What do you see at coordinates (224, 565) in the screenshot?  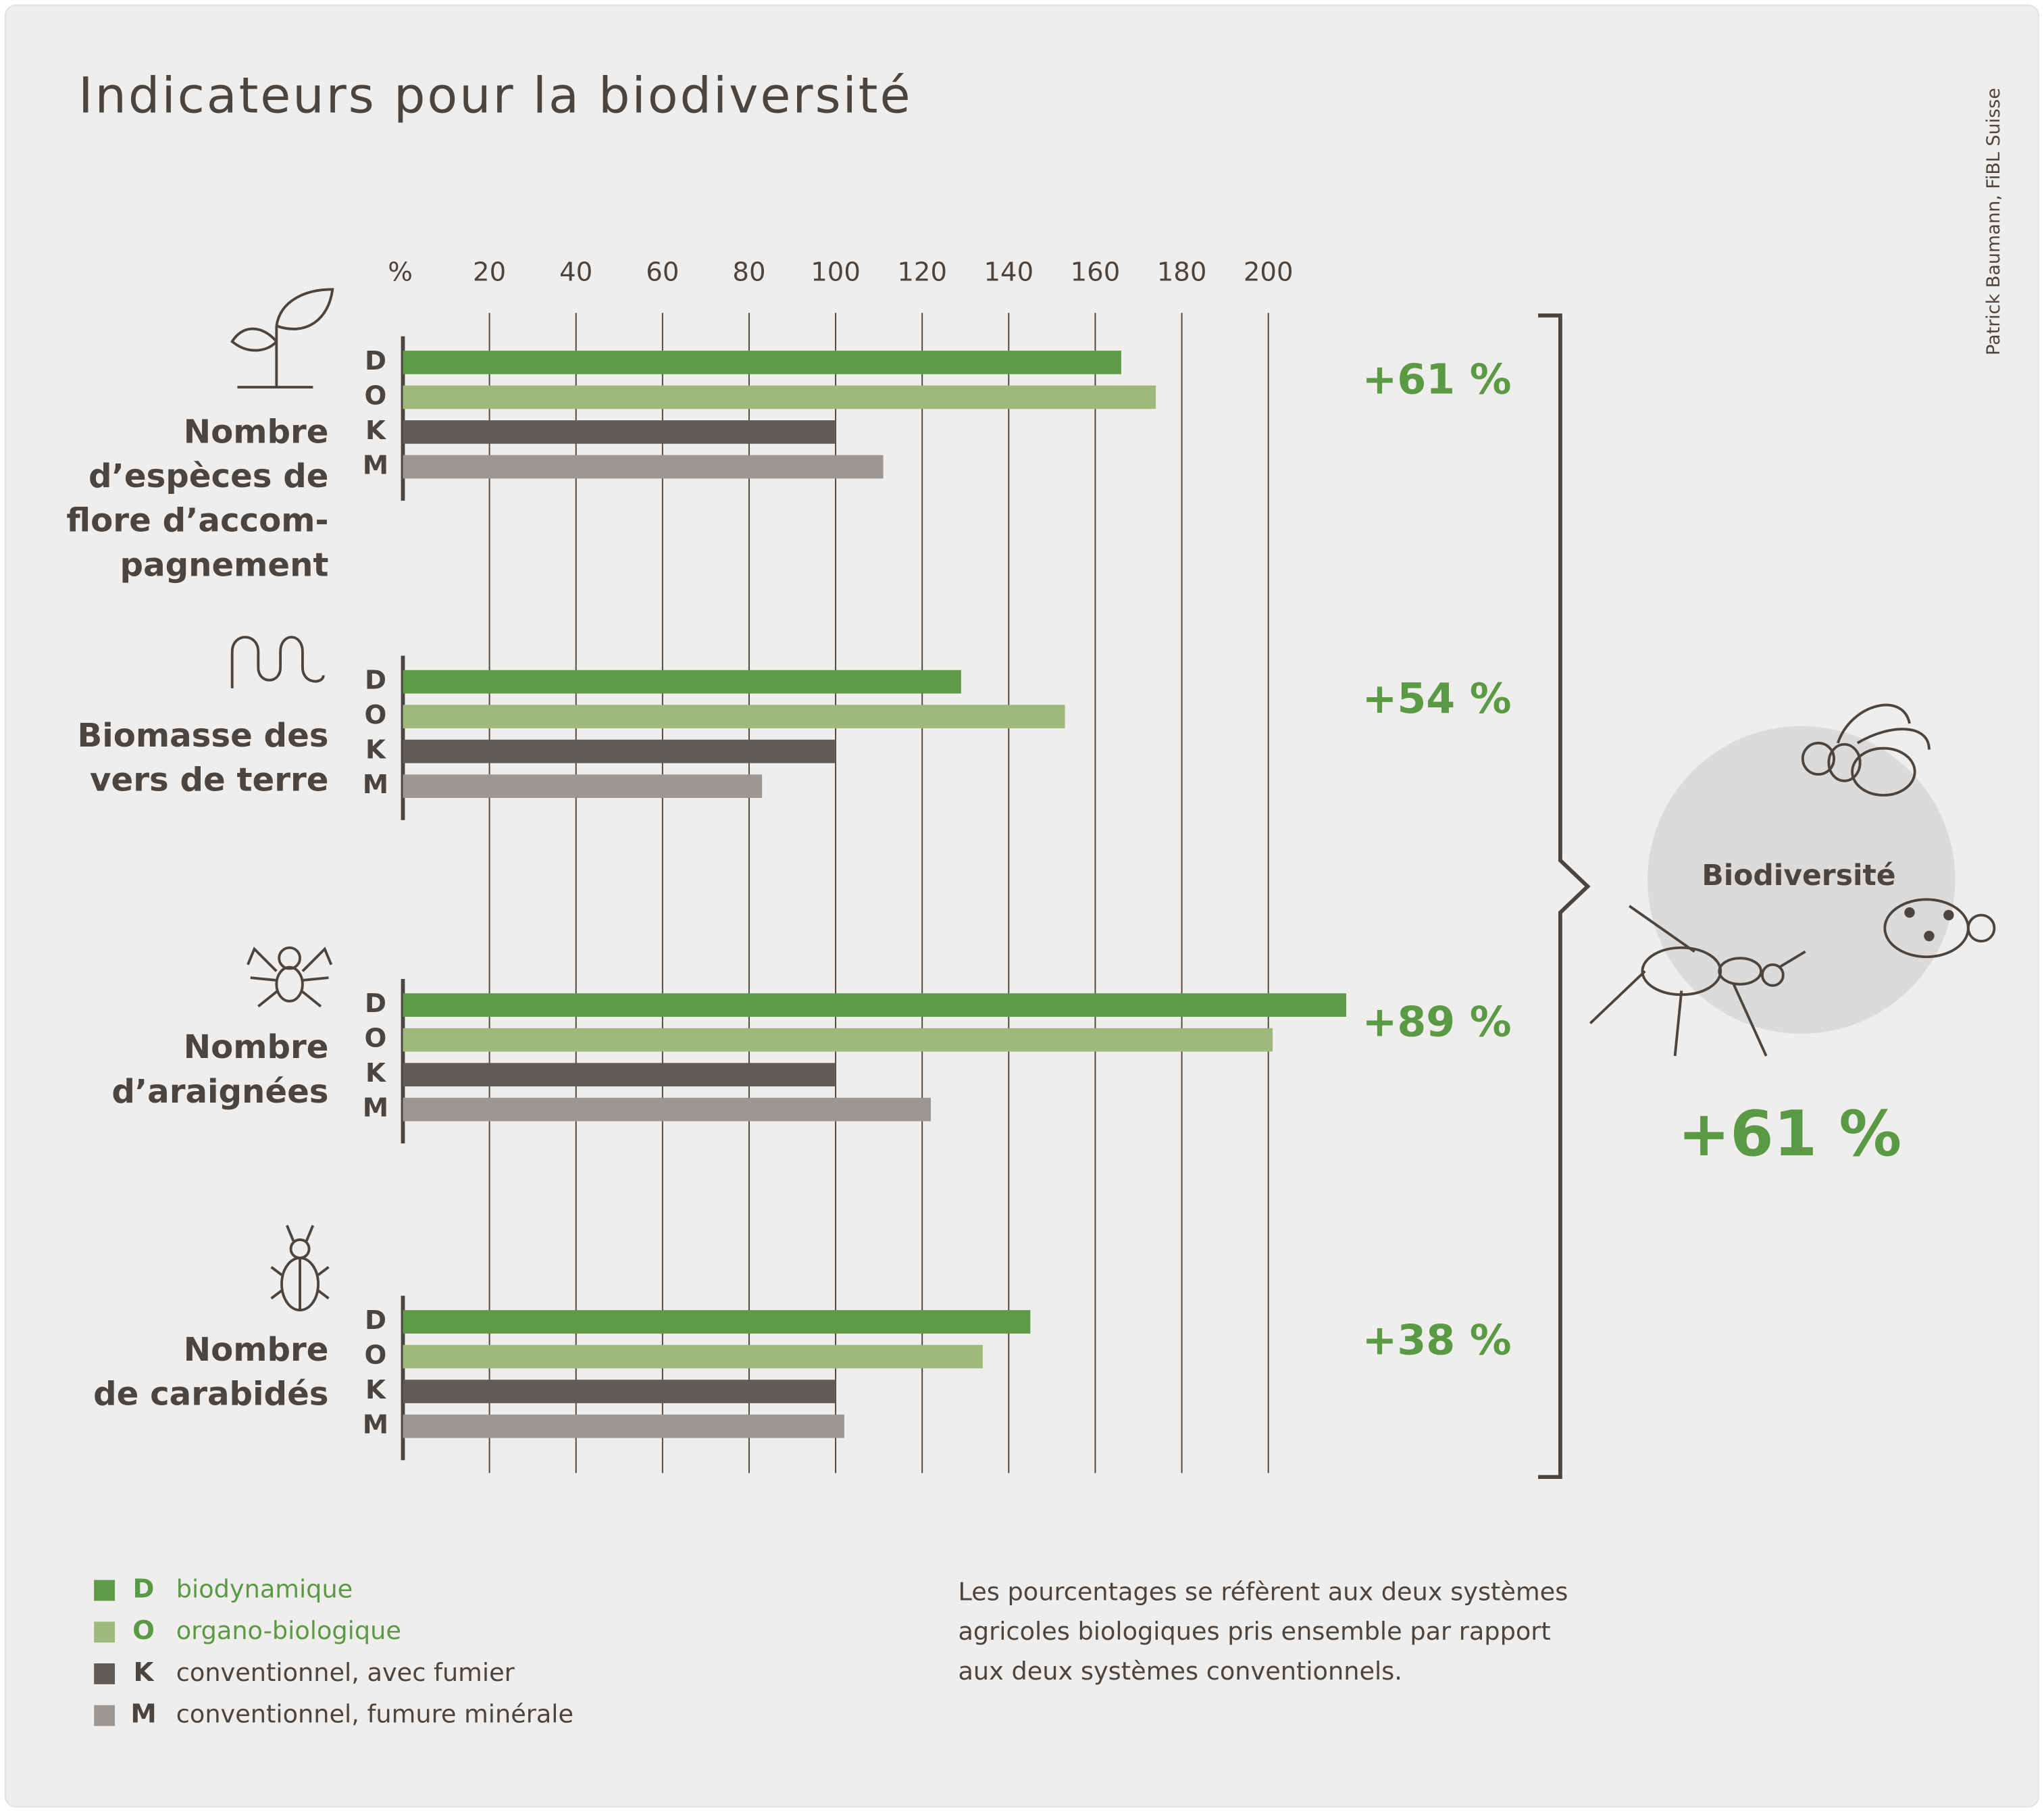 I see `category-label: pagnement` at bounding box center [224, 565].